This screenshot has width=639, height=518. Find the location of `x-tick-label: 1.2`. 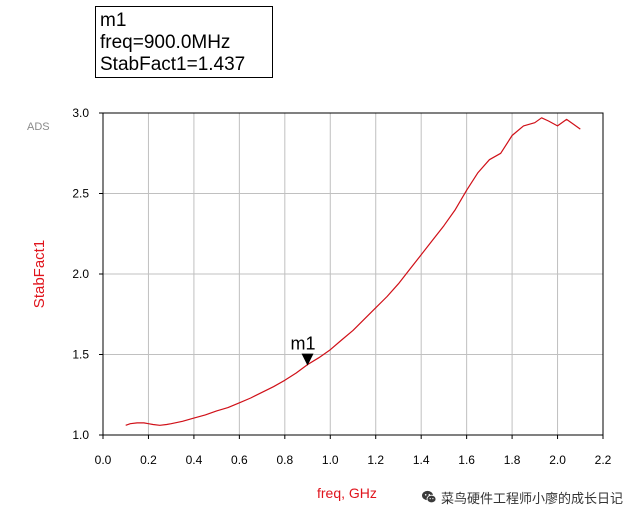

x-tick-label: 1.2 is located at coordinates (375, 460).